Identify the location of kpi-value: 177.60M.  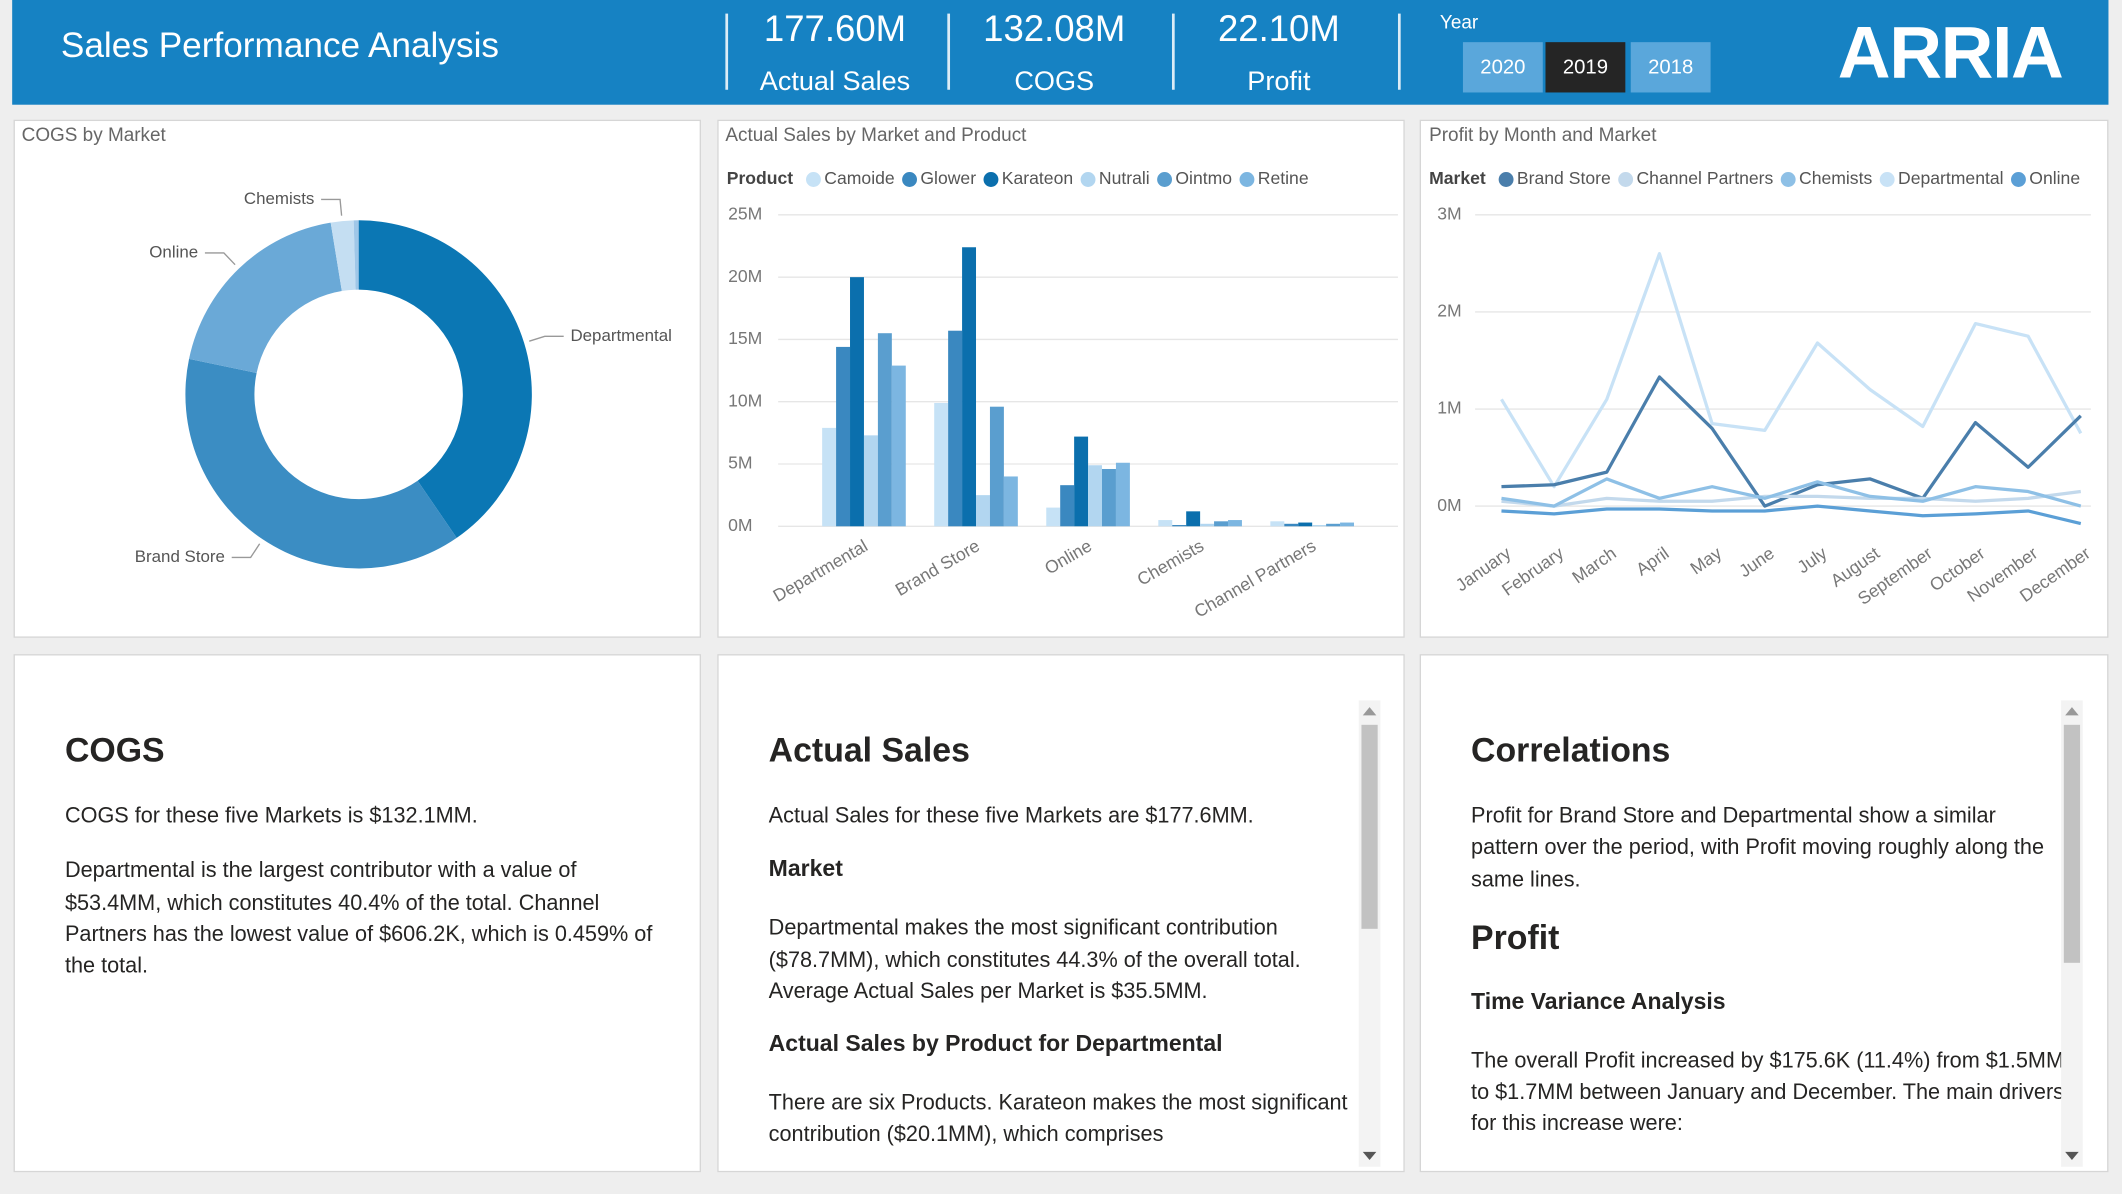
(835, 28).